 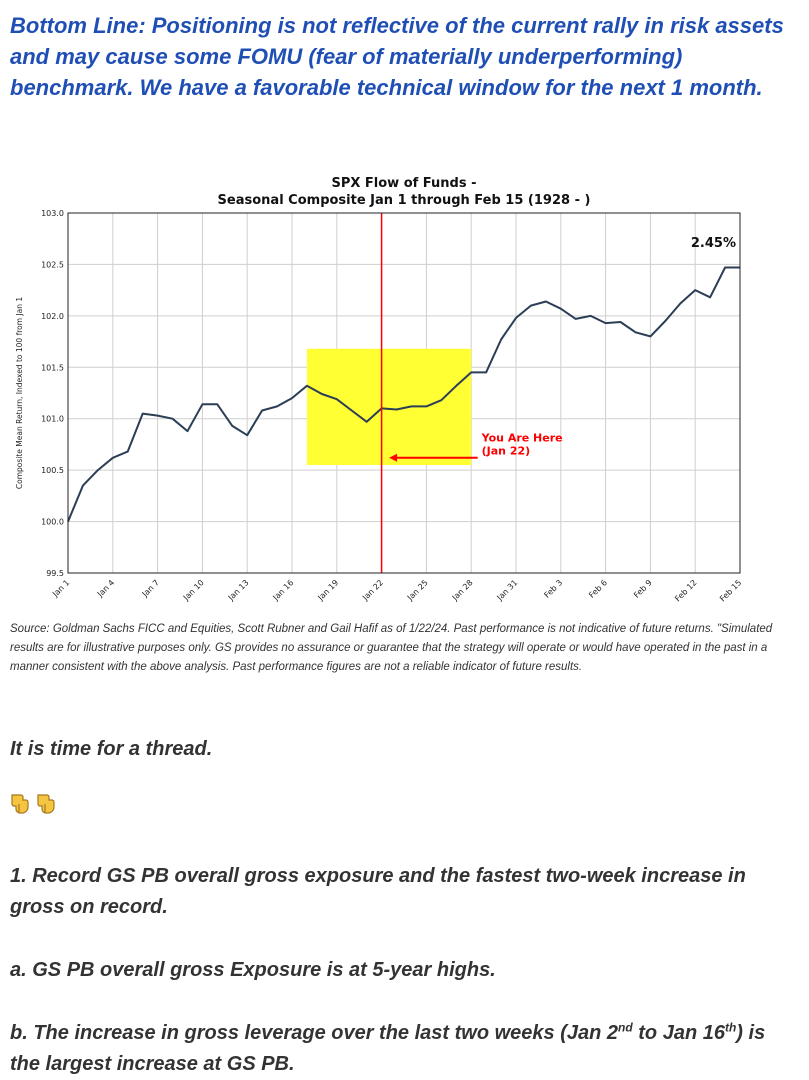 What do you see at coordinates (625, 1027) in the screenshot?
I see `item-b-sup1: nd` at bounding box center [625, 1027].